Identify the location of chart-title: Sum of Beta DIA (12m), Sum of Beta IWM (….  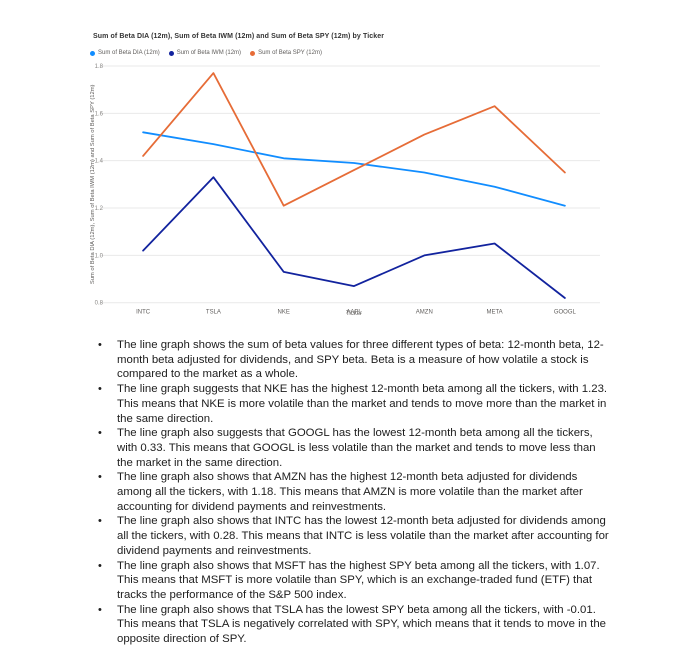
(239, 36).